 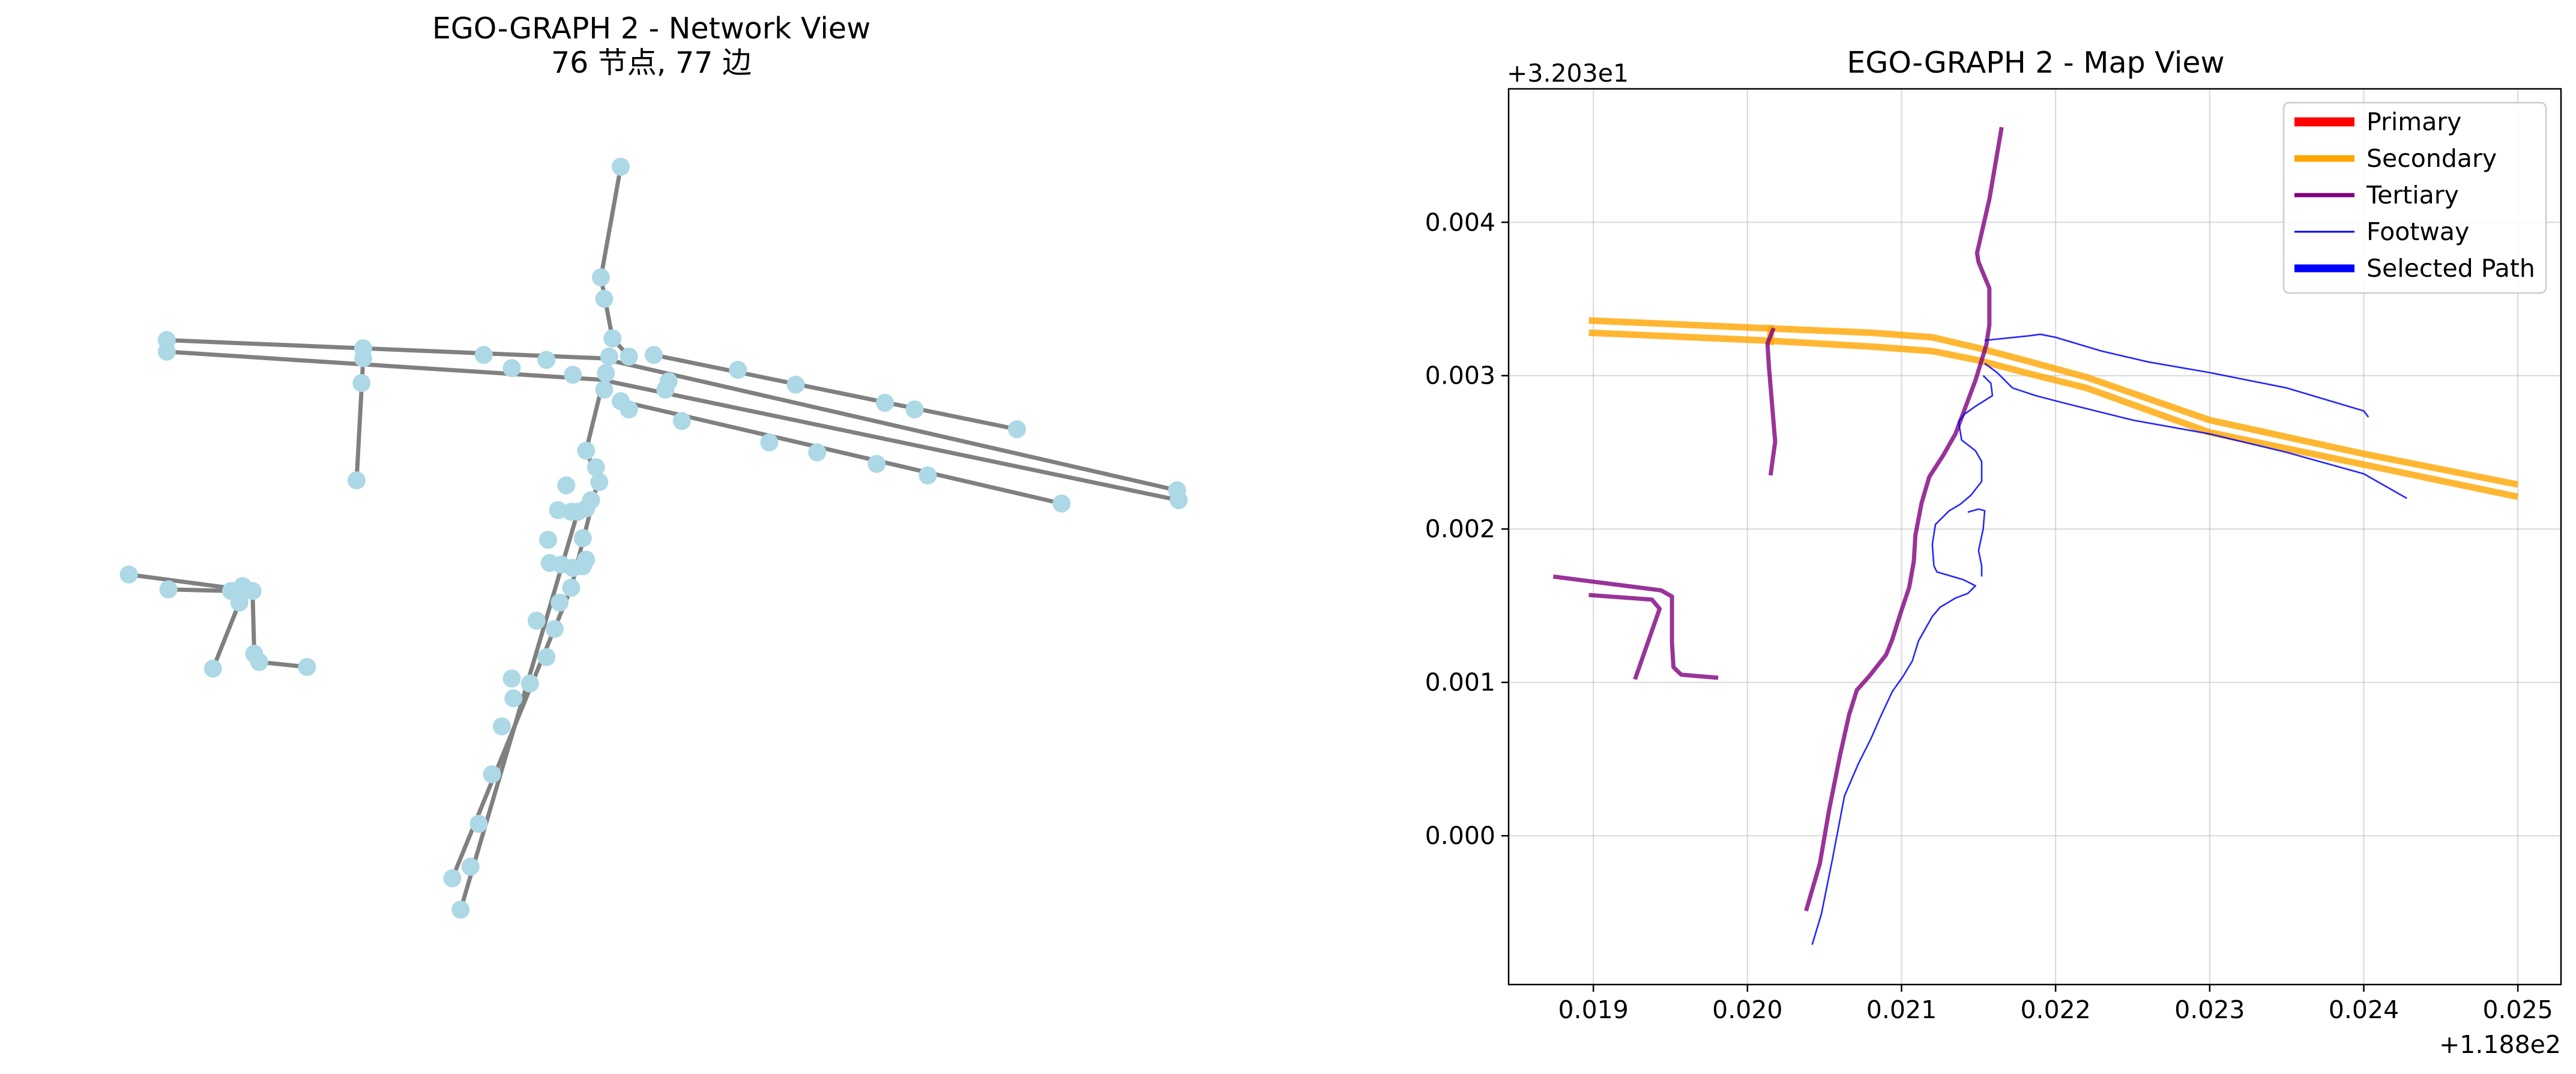 I want to click on y-tick-label: 0.000, so click(x=1460, y=835).